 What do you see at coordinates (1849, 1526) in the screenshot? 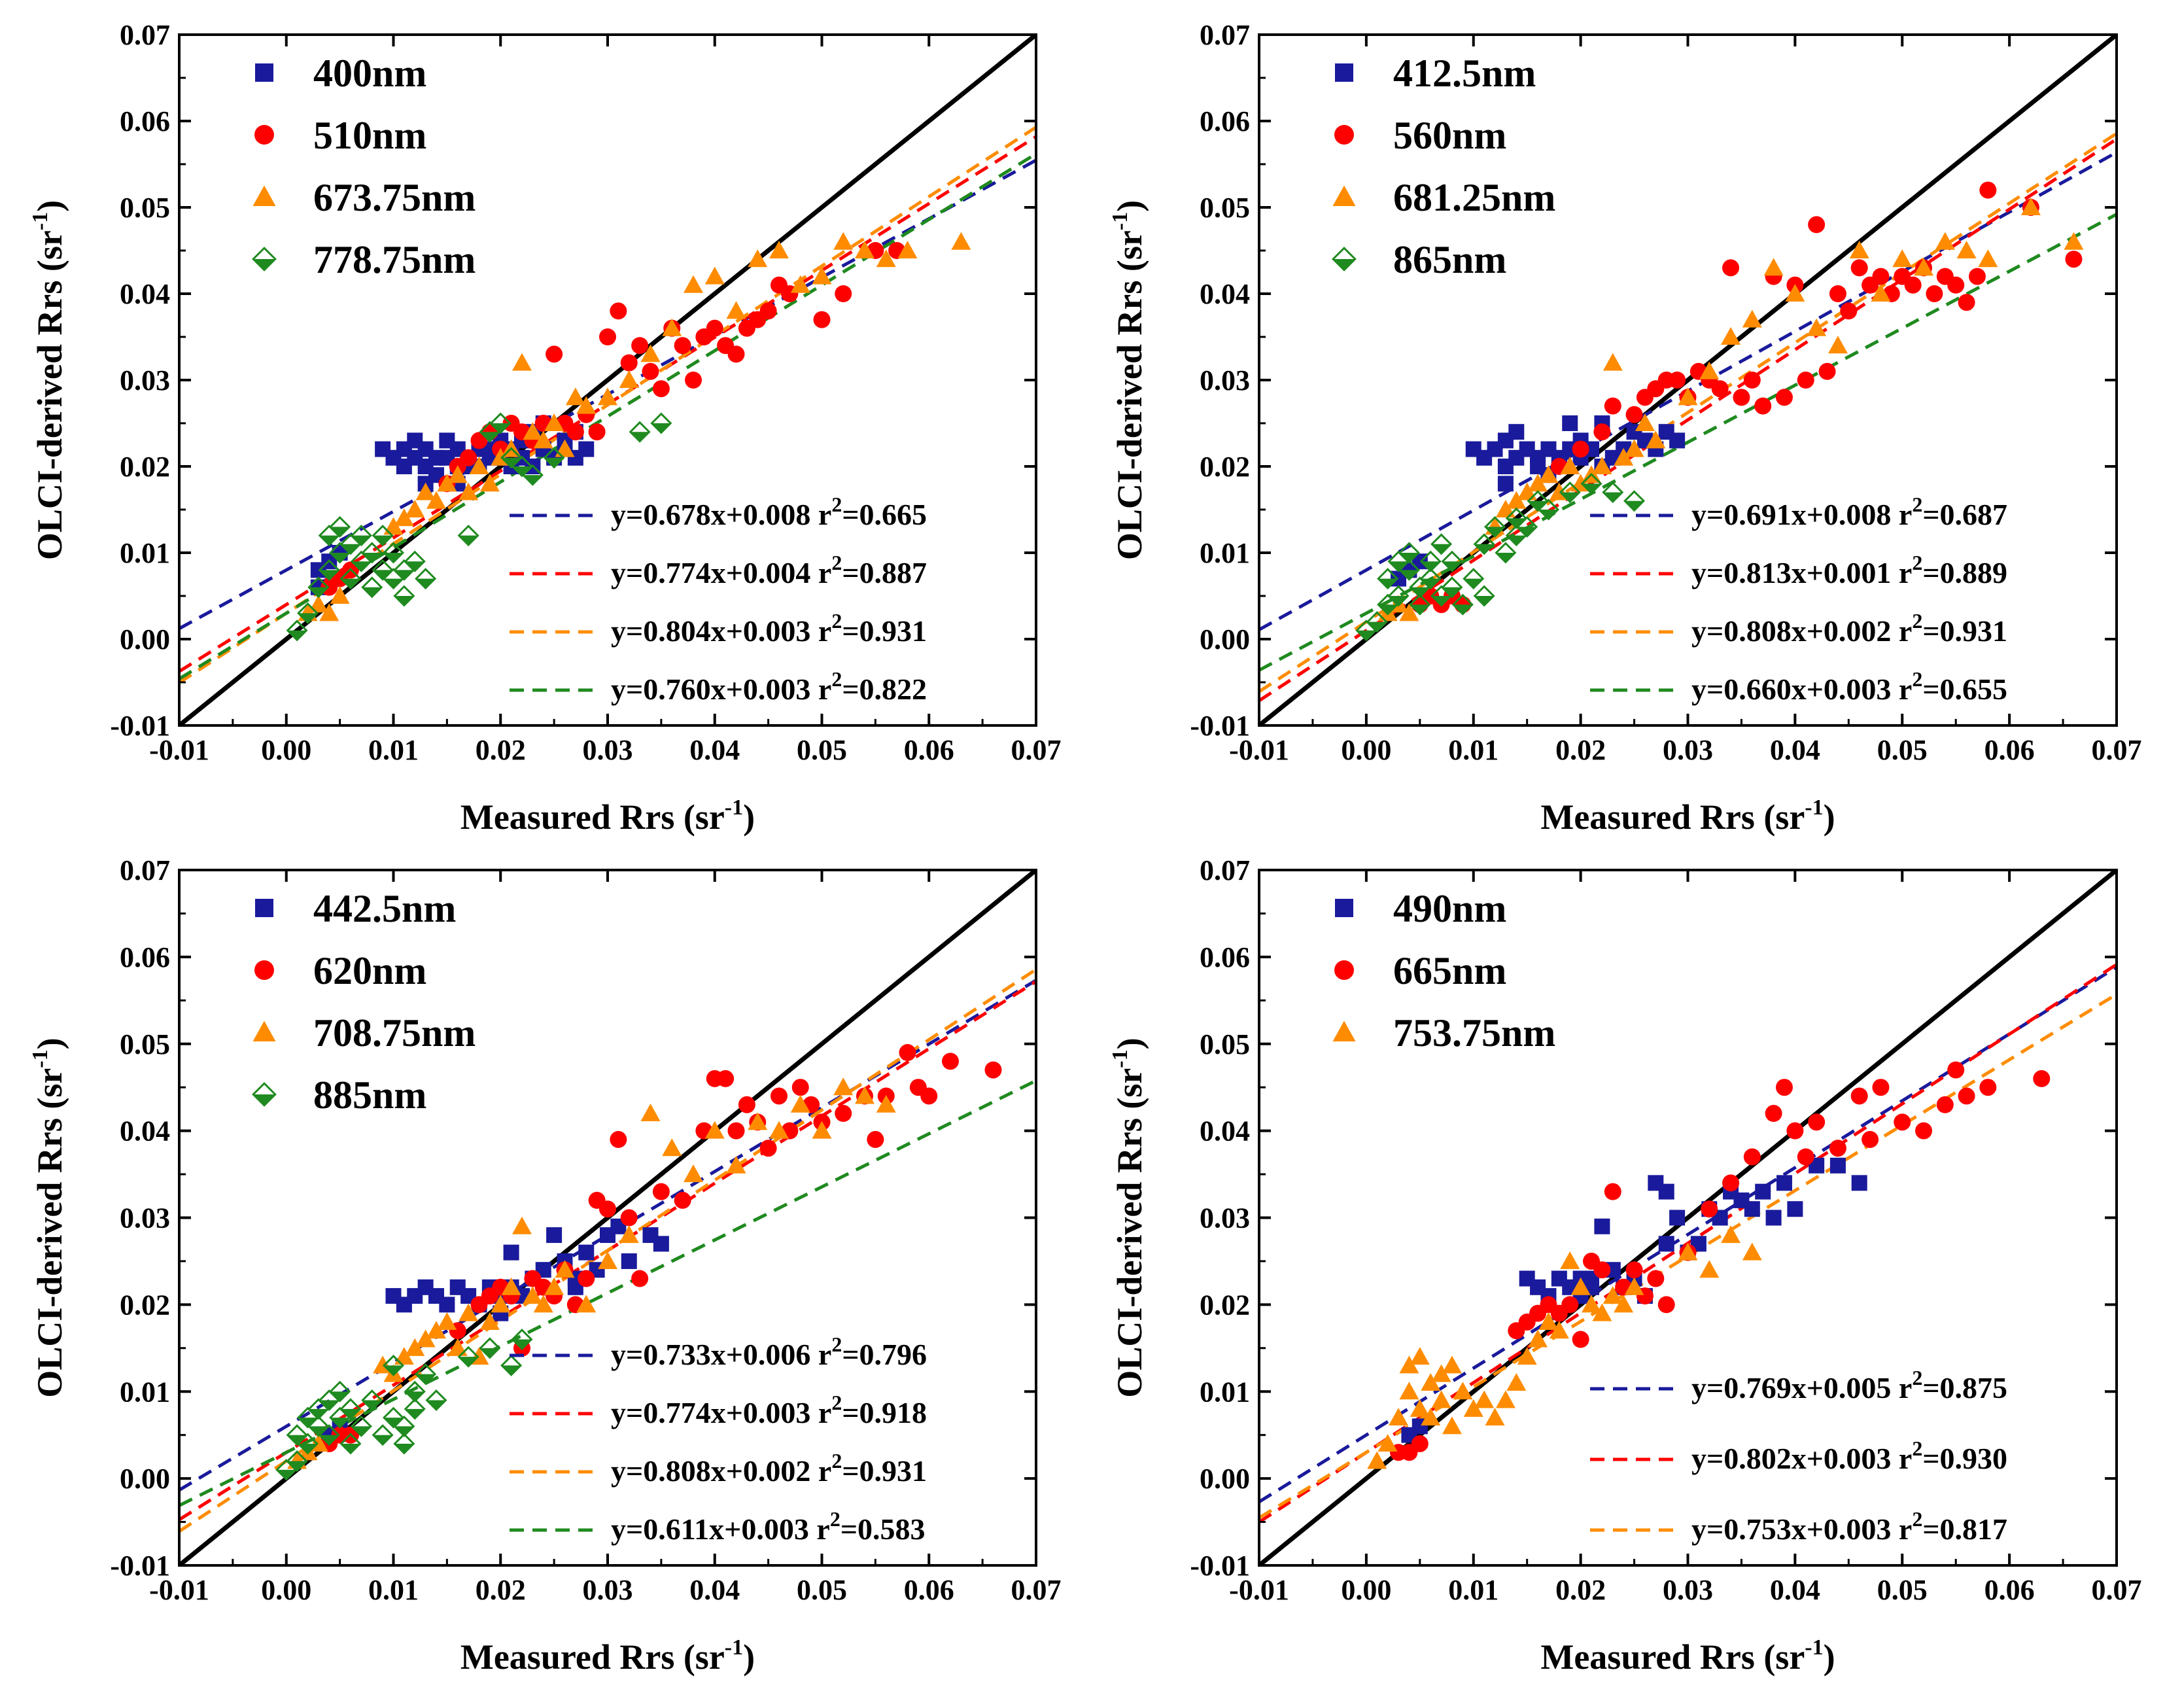
I see `fit-equation-3: y=0.753x+0.003 r2=0.817` at bounding box center [1849, 1526].